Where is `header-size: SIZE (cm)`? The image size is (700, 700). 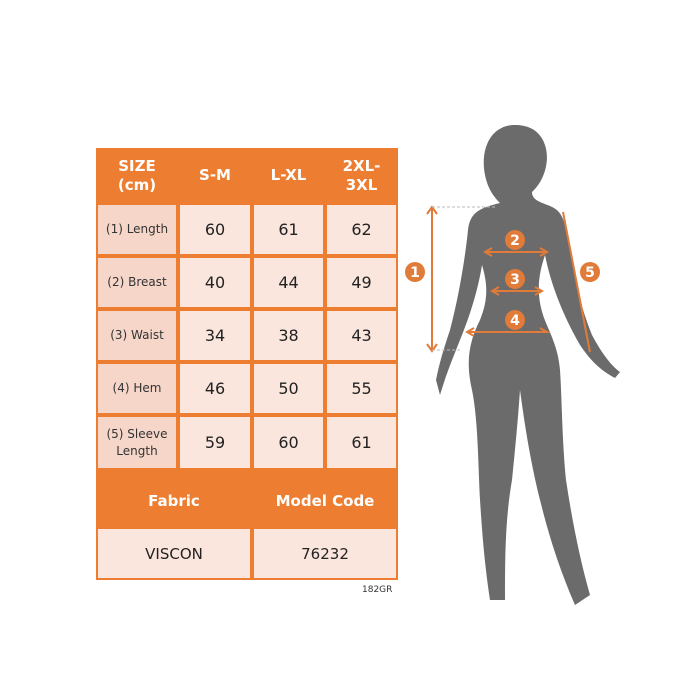
header-size: SIZE (cm) is located at coordinates (137, 175).